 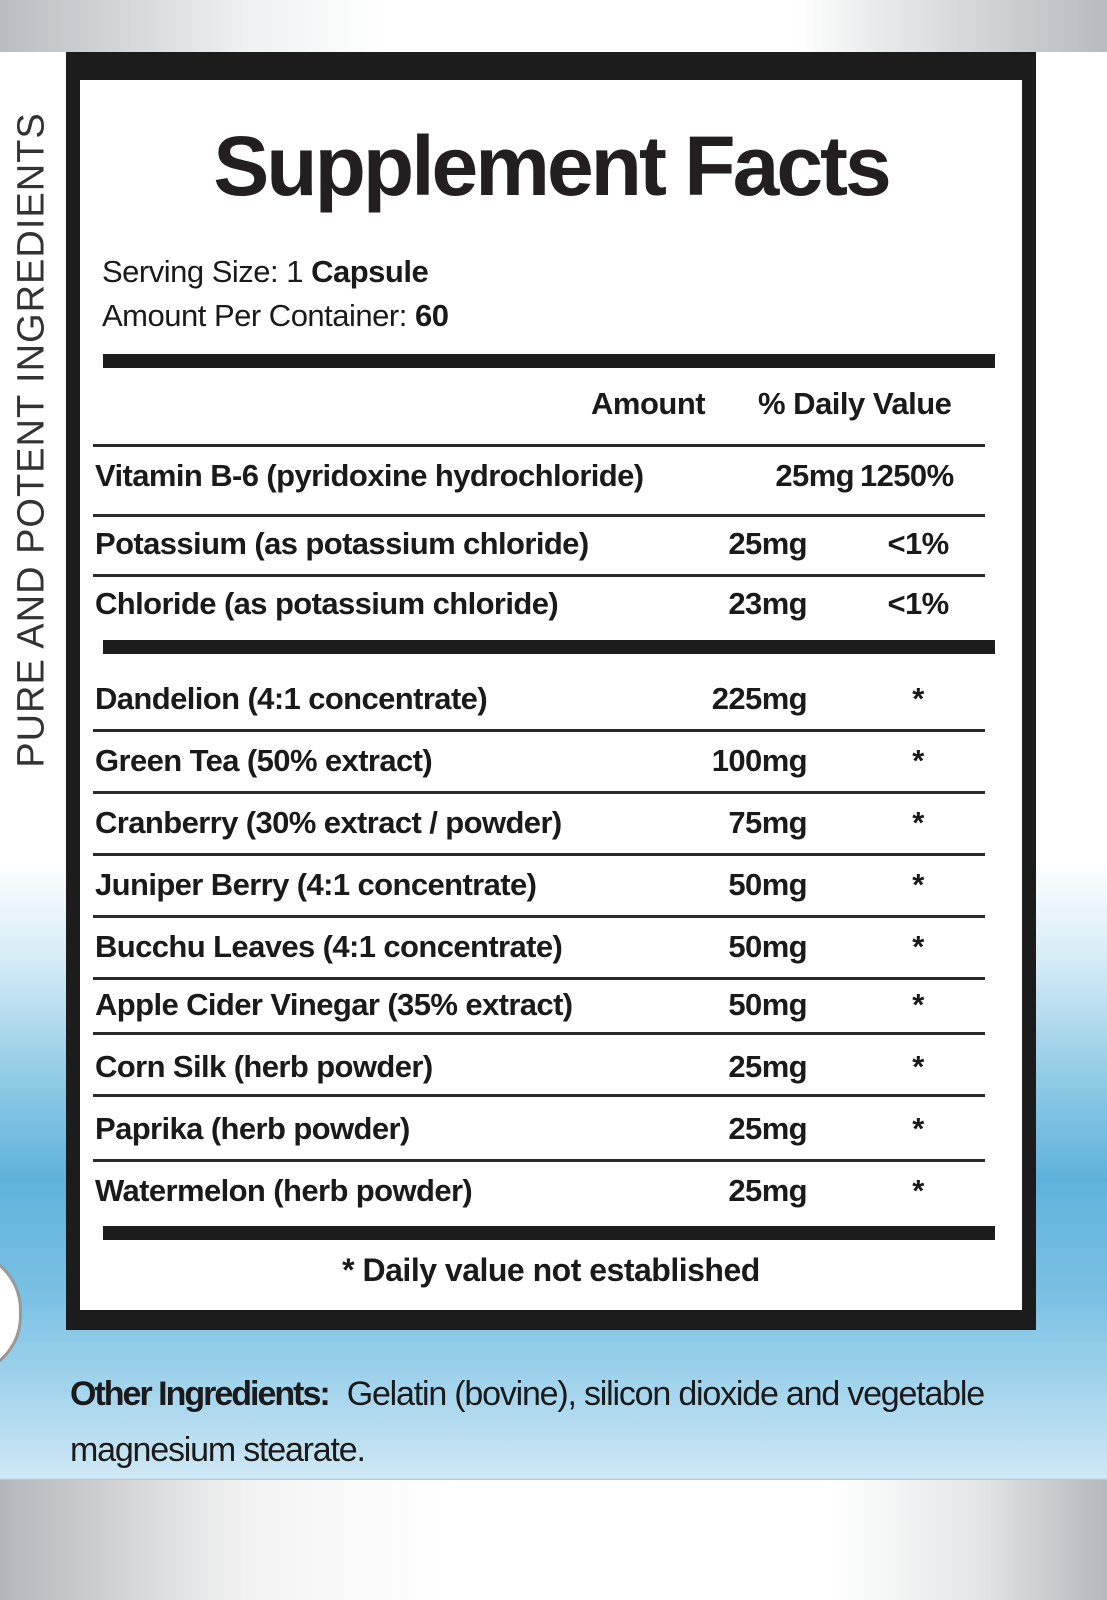 I want to click on serving-size-value: Capsule, so click(x=370, y=271).